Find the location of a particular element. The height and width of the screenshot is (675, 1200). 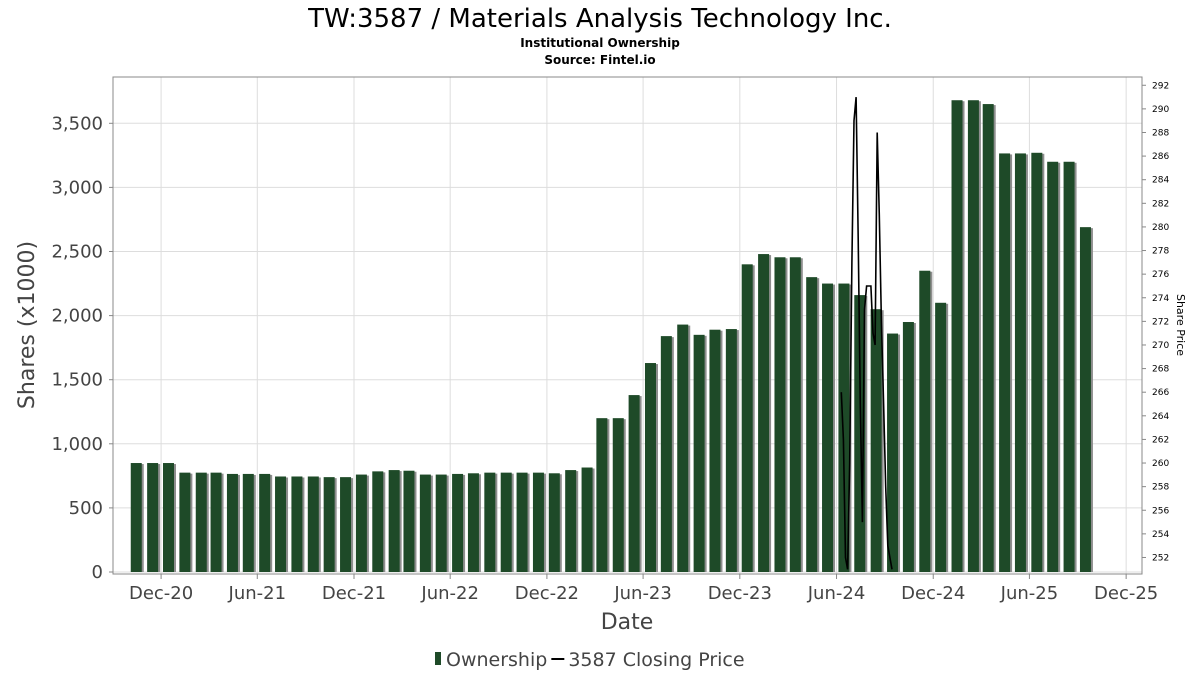

y-tick-label: 3,000 is located at coordinates (77, 187).